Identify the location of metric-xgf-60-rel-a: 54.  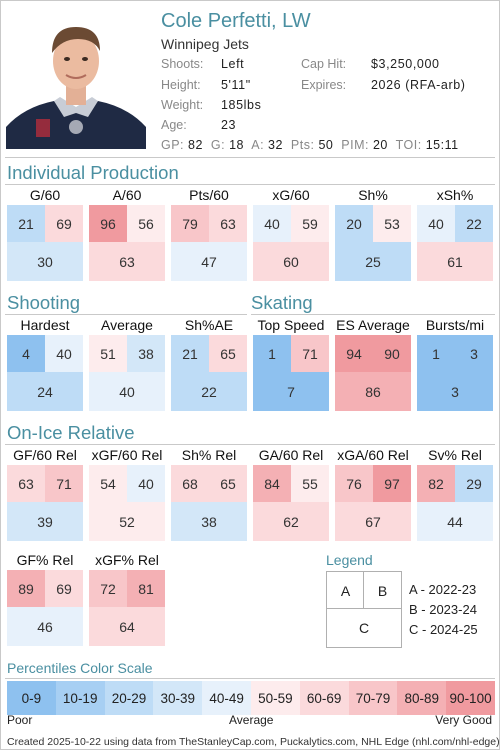
(108, 483).